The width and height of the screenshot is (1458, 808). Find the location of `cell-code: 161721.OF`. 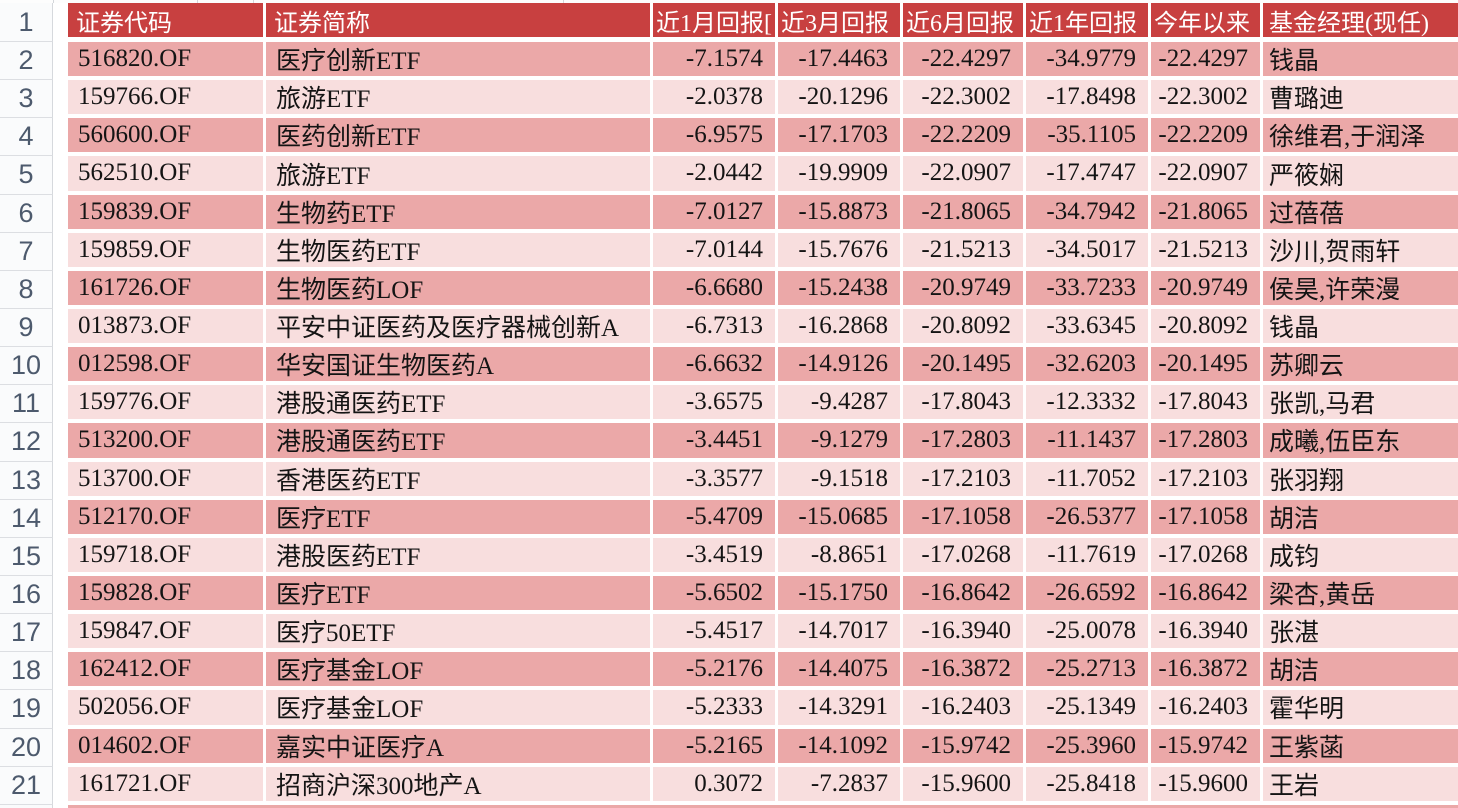

cell-code: 161721.OF is located at coordinates (167, 785).